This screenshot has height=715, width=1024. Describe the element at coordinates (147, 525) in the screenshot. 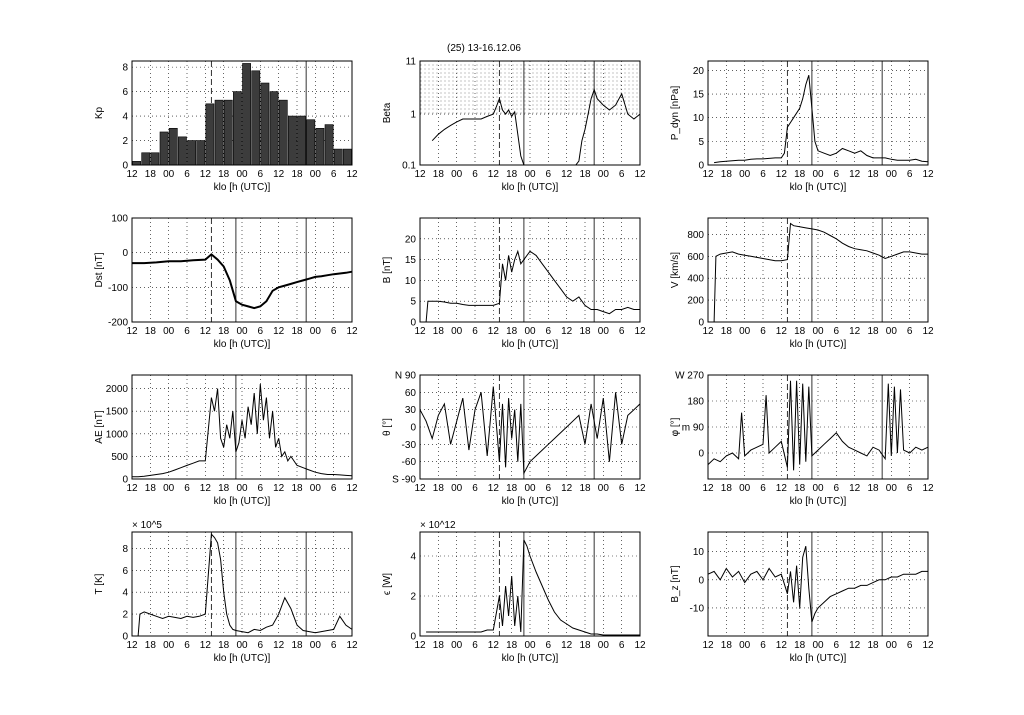

I see `y-exponent-label: × 10^5` at that location.